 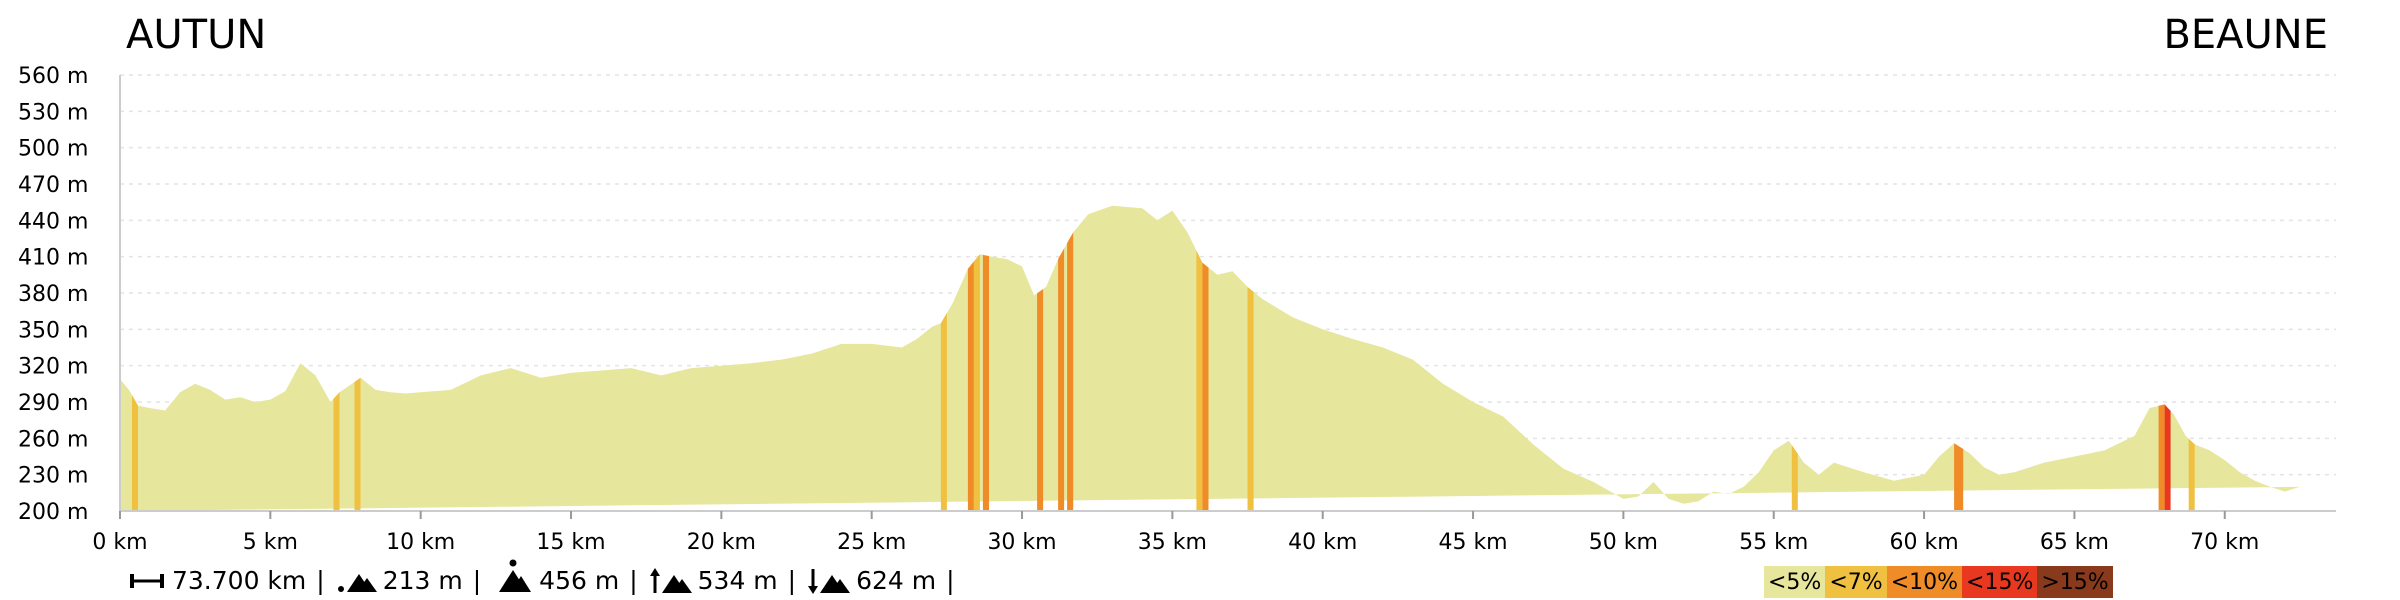 I want to click on y-tick-label: 380 m, so click(x=53, y=294).